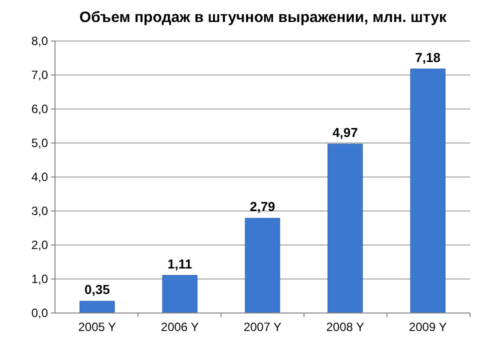  What do you see at coordinates (180, 264) in the screenshot?
I see `data-label: 1,11` at bounding box center [180, 264].